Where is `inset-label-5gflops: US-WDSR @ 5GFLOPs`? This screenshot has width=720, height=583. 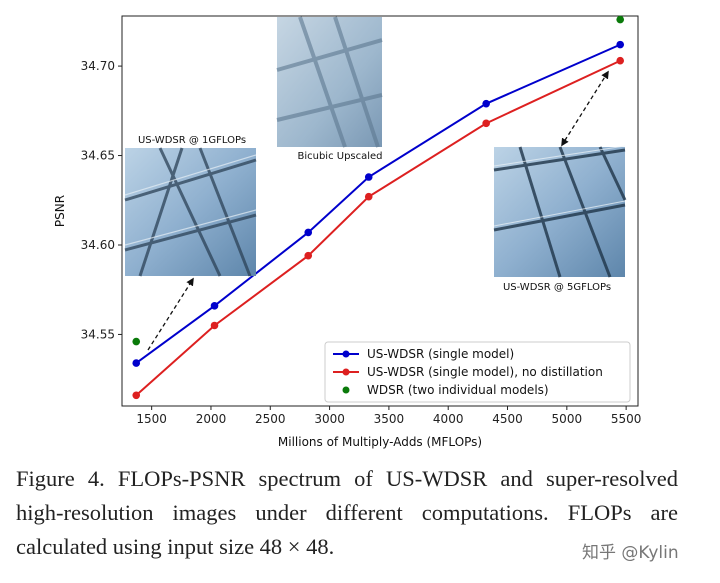 inset-label-5gflops: US-WDSR @ 5GFLOPs is located at coordinates (557, 287).